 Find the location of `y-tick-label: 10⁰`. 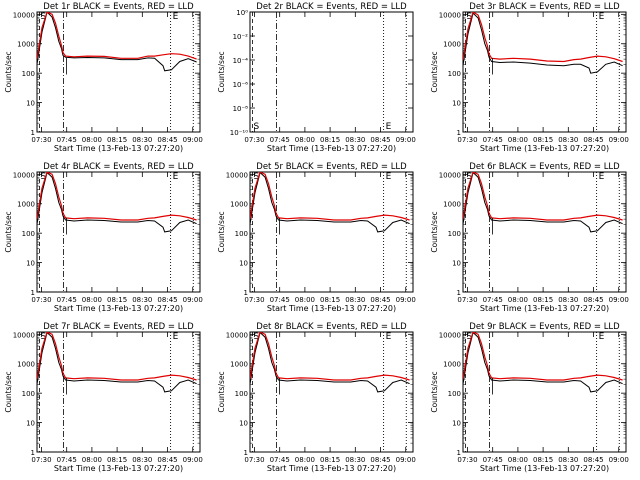

y-tick-label: 10⁰ is located at coordinates (242, 13).